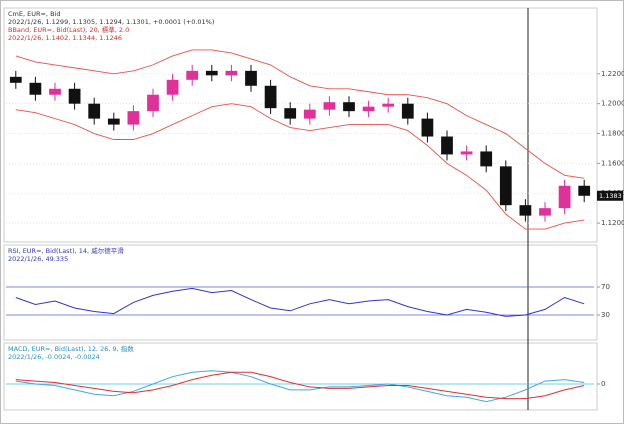 The width and height of the screenshot is (624, 424). What do you see at coordinates (605, 315) in the screenshot?
I see `y-tick-label: 30` at bounding box center [605, 315].